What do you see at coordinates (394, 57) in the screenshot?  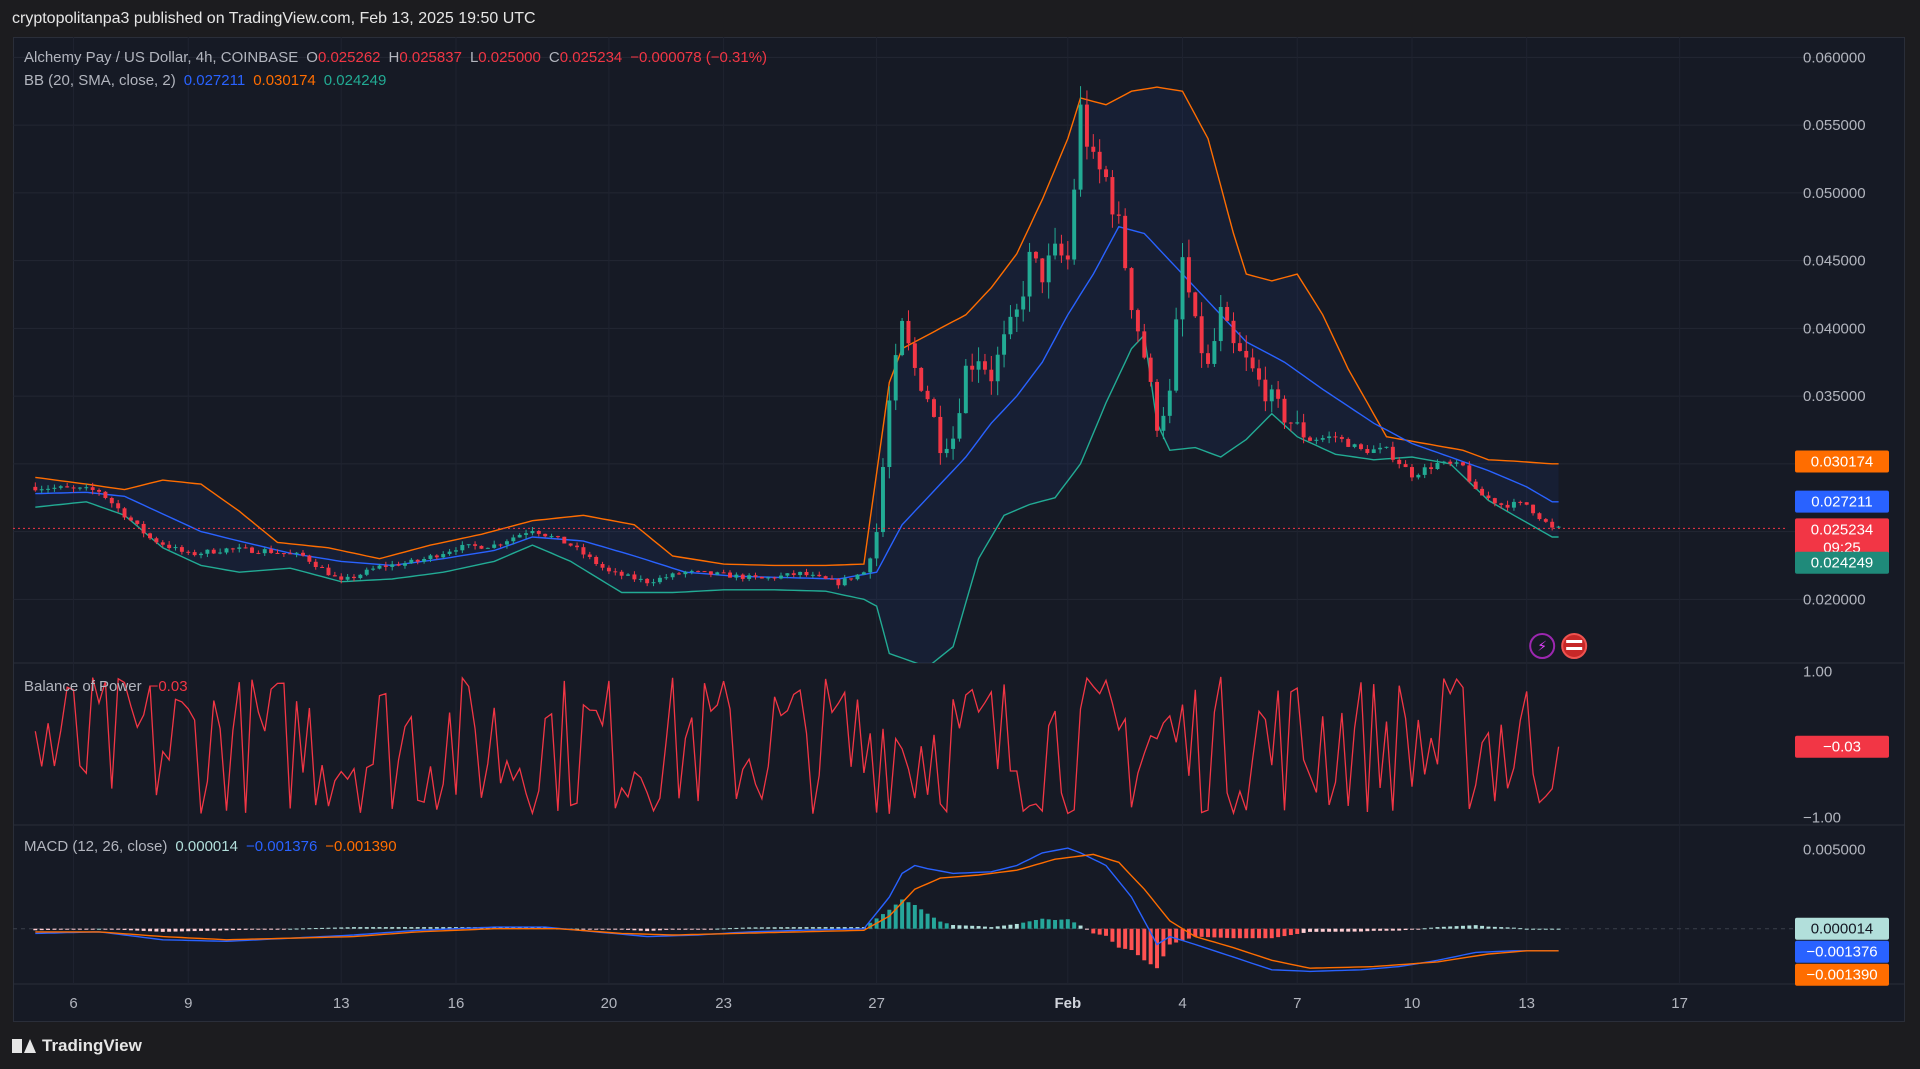 I see `h-label: H` at bounding box center [394, 57].